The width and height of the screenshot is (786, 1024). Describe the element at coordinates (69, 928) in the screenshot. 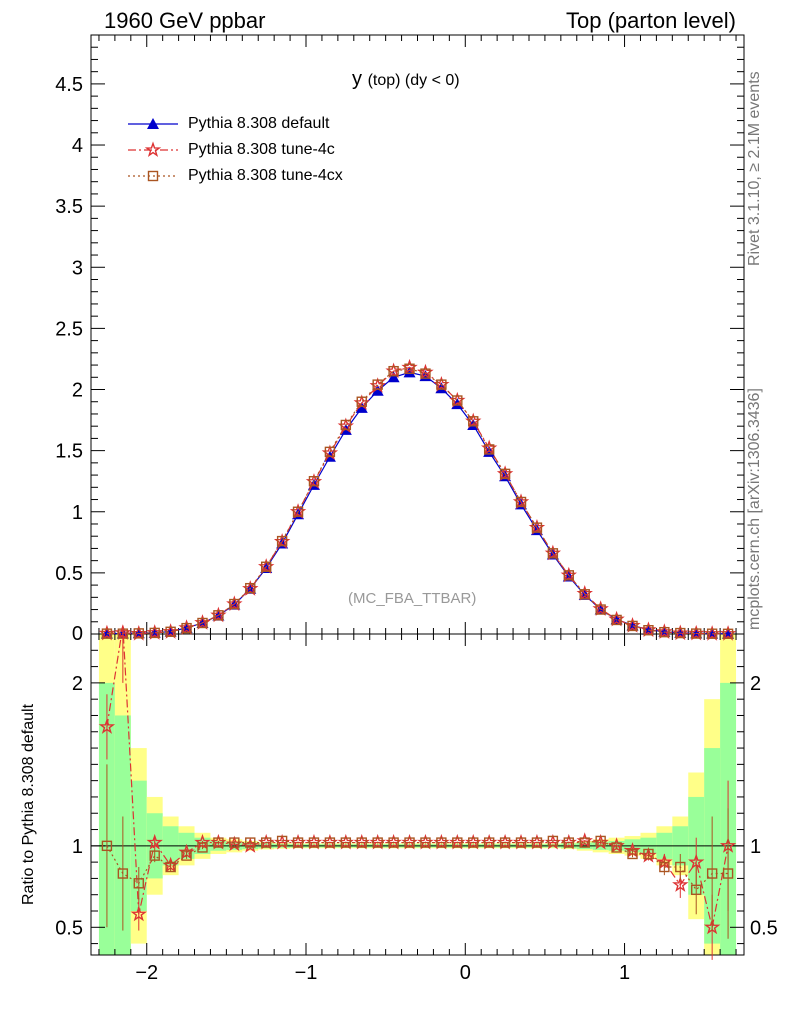

I see `ratio-y-tick-label-left: 0.5` at that location.